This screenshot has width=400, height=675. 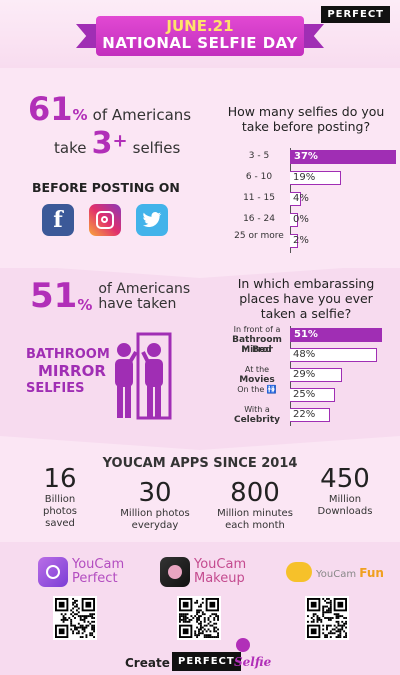 What do you see at coordinates (255, 519) in the screenshot?
I see `stat-minutes-month-label: Million minutes each month` at bounding box center [255, 519].